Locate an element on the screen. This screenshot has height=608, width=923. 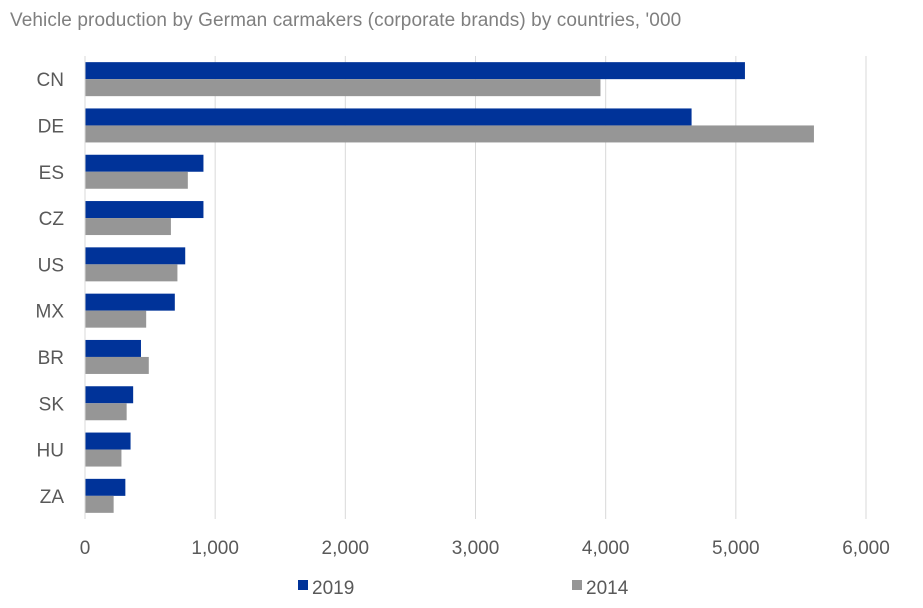
bar-2019-us is located at coordinates (135, 256).